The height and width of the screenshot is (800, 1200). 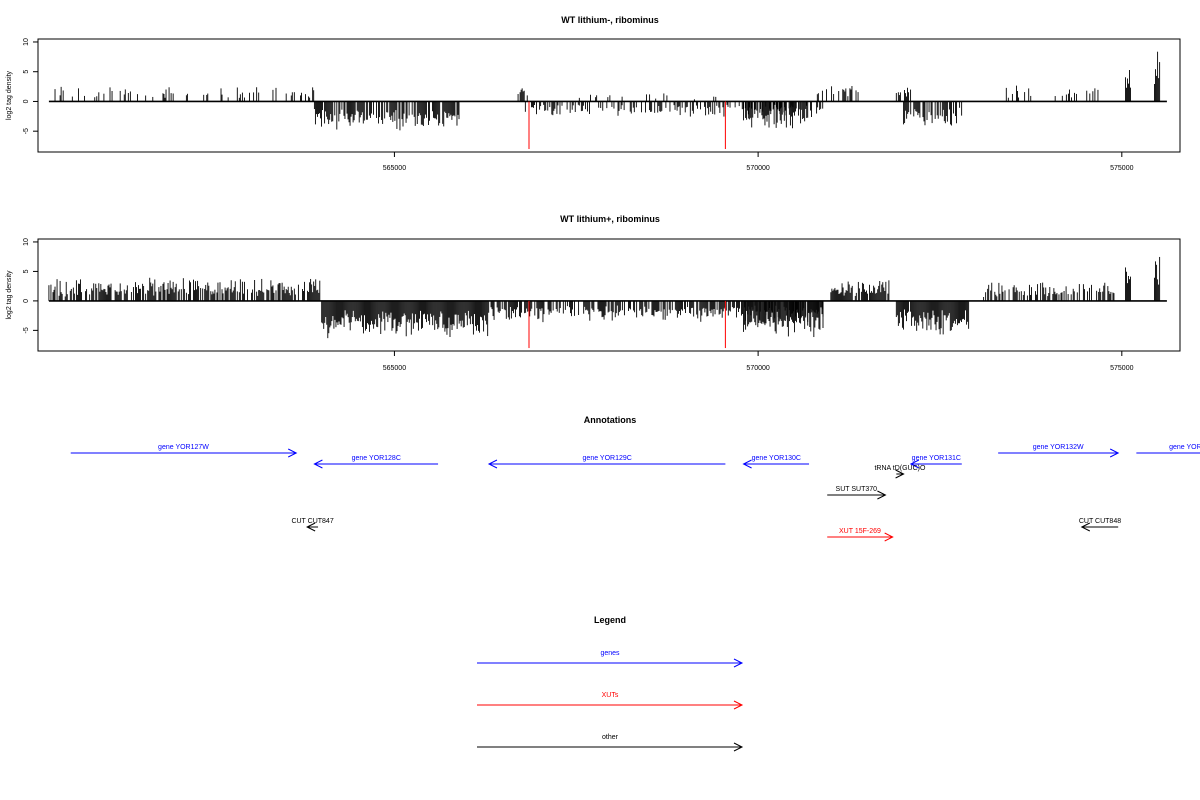 I want to click on legend-item-other: other, so click(x=610, y=743).